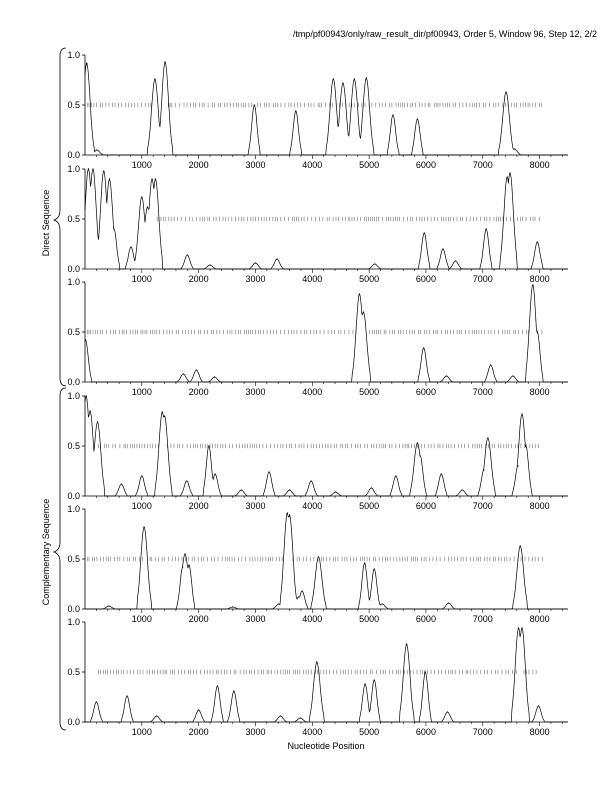 This screenshot has width=612, height=792. Describe the element at coordinates (46, 223) in the screenshot. I see `group-label-direct: Direct Sequence` at that location.